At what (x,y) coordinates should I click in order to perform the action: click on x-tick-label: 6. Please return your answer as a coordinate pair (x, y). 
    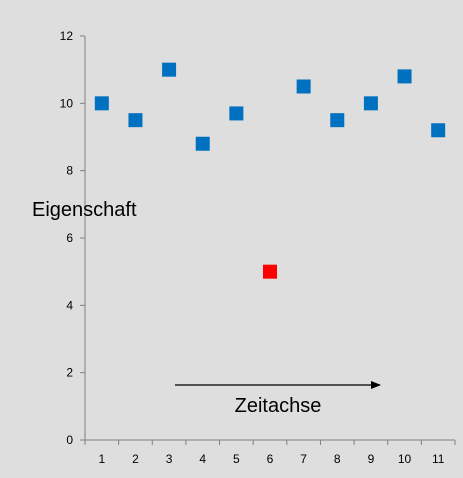
    Looking at the image, I should click on (270, 459).